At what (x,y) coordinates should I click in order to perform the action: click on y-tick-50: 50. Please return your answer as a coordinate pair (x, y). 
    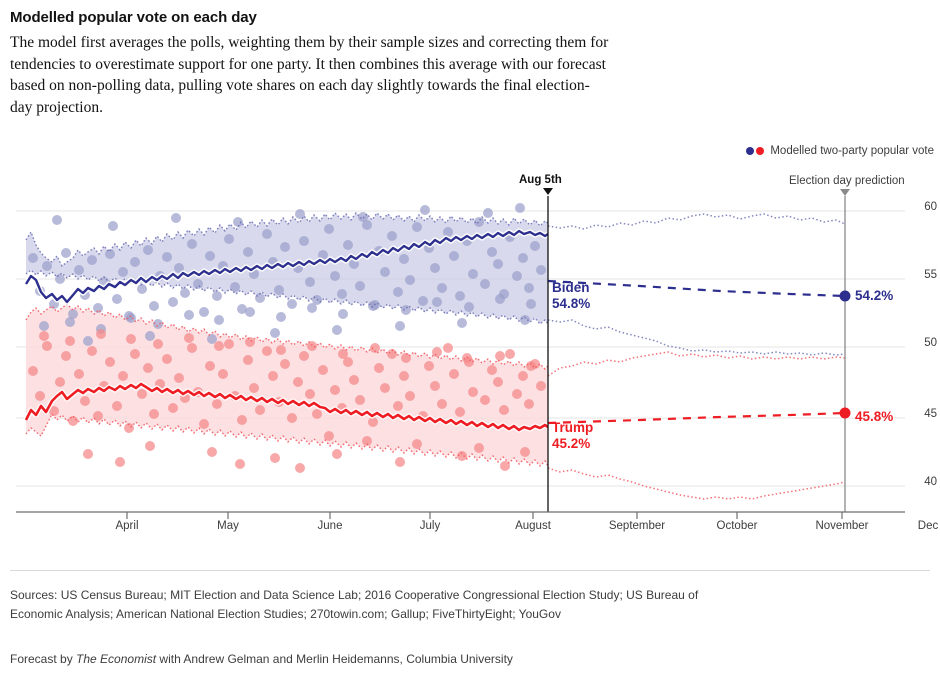
    Looking at the image, I should click on (930, 343).